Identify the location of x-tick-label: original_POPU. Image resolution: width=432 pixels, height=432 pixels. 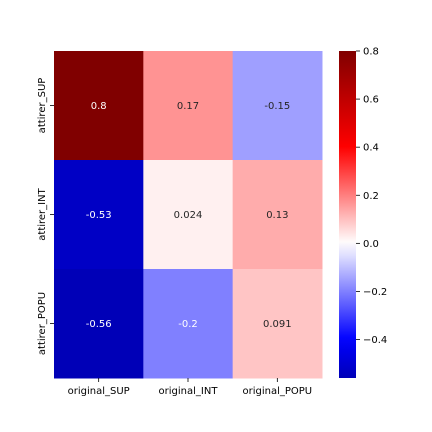
(278, 391).